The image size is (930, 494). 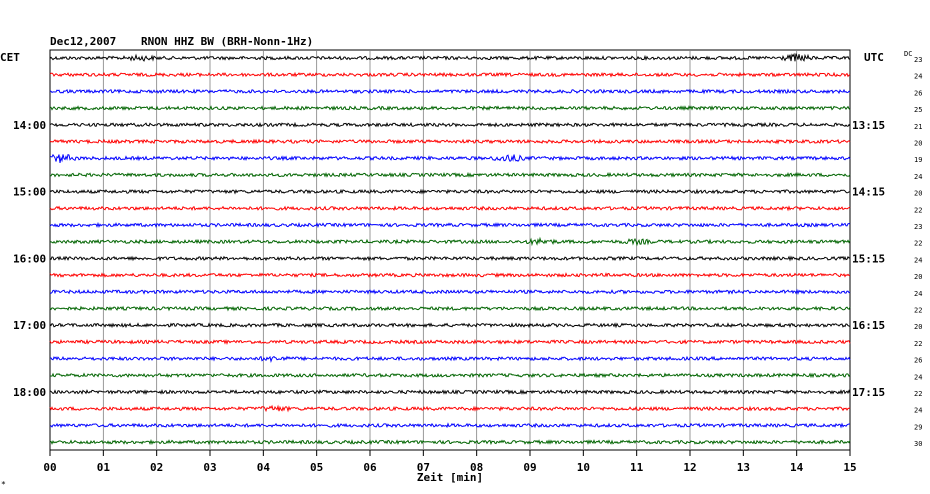 What do you see at coordinates (156, 467) in the screenshot?
I see `x-tick-label: 02` at bounding box center [156, 467].